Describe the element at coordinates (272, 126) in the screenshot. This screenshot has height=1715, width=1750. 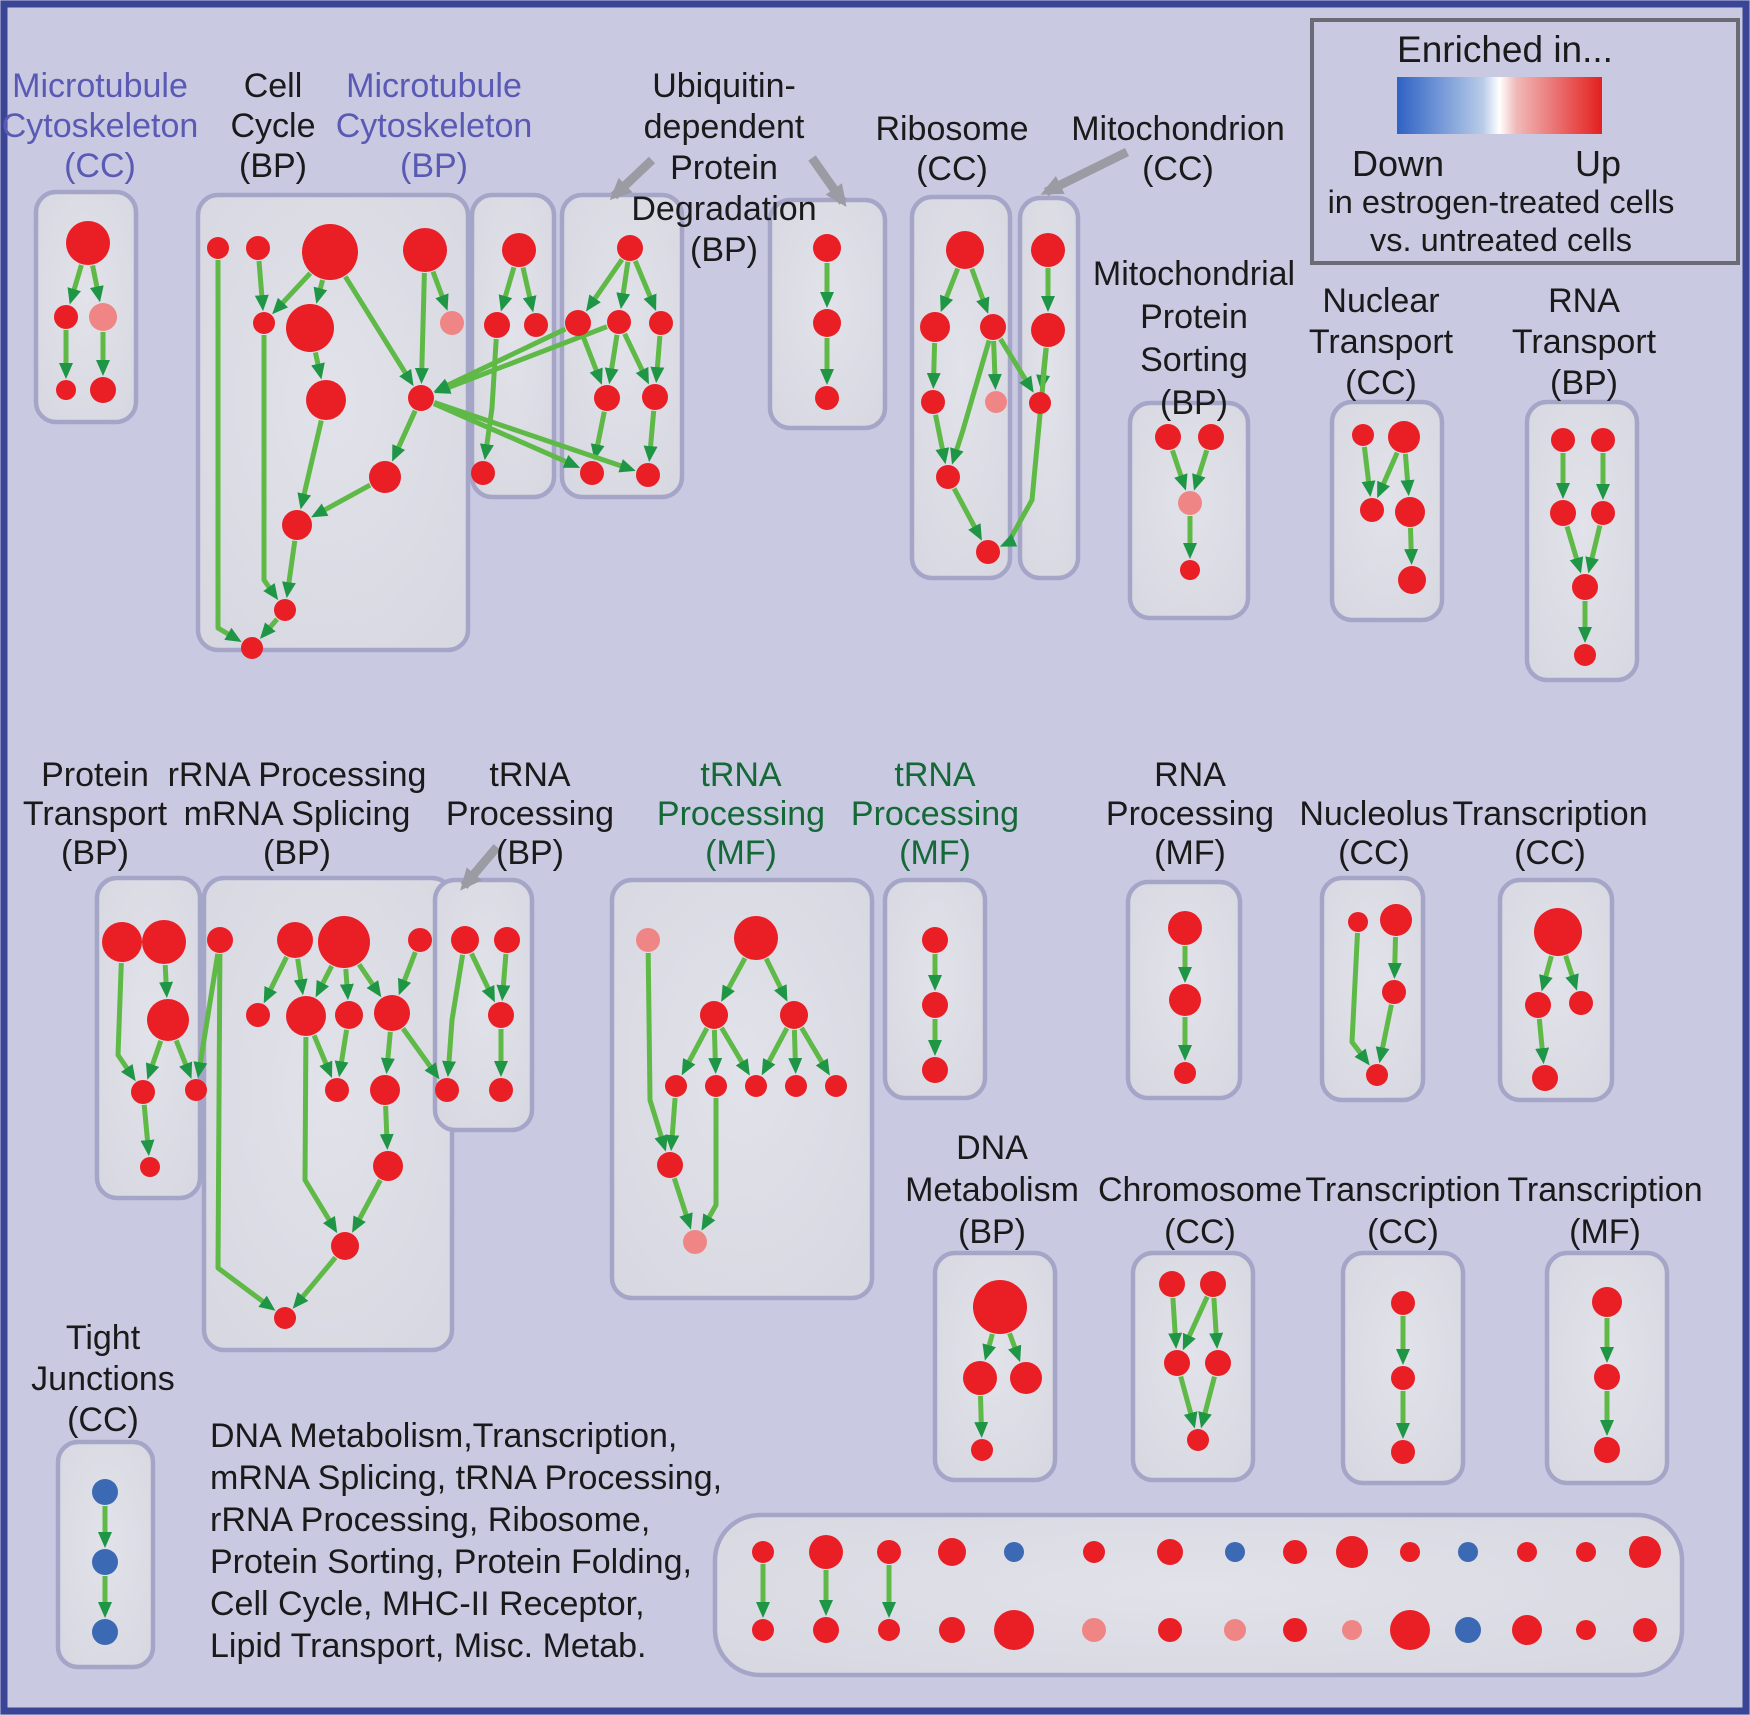
I see `cluster-label-line: Cycle` at that location.